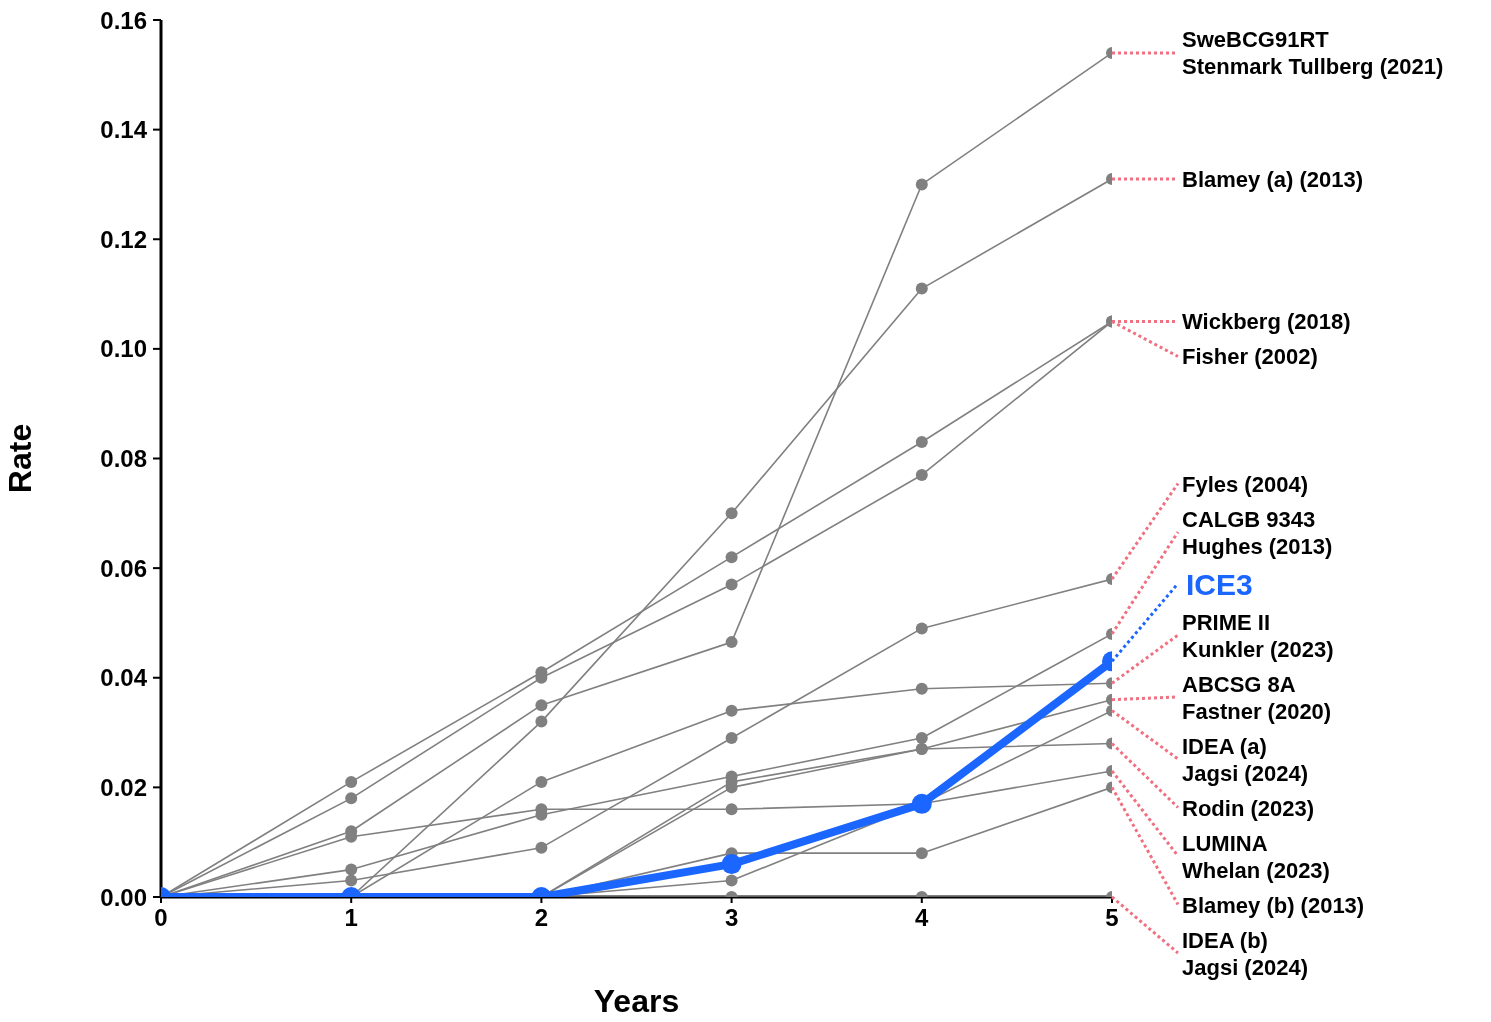 The width and height of the screenshot is (1491, 1022). What do you see at coordinates (124, 130) in the screenshot?
I see `y-tick-label: 0.14` at bounding box center [124, 130].